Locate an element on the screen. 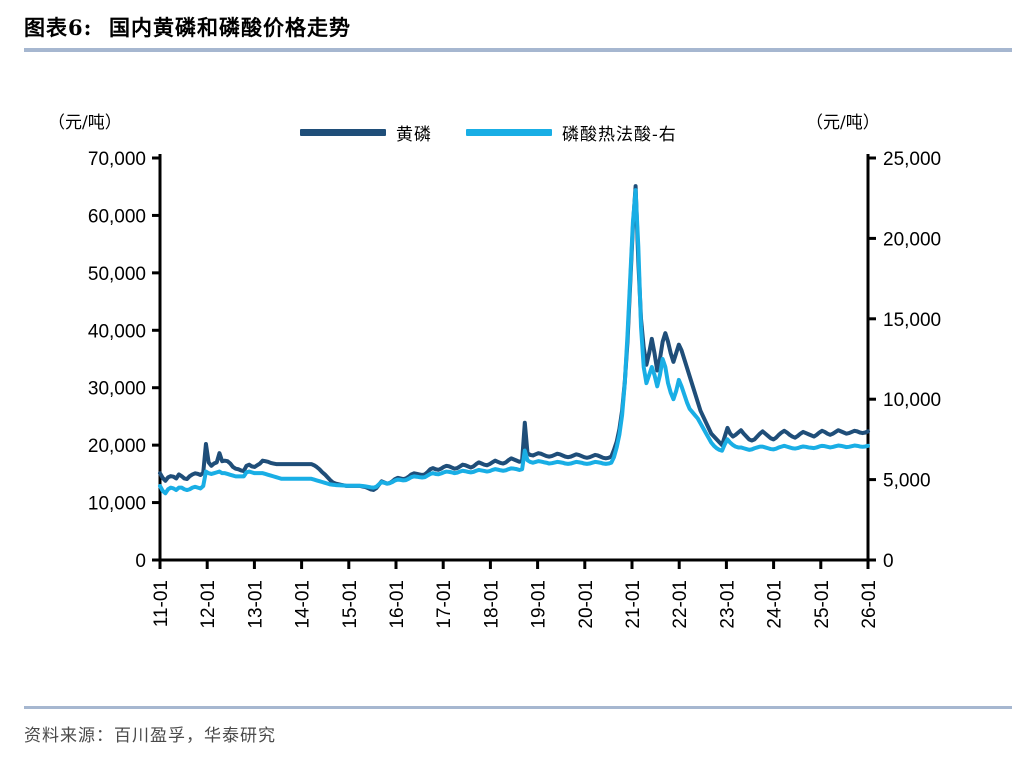  x-axis-tick-label: 20-01 is located at coordinates (586, 604).